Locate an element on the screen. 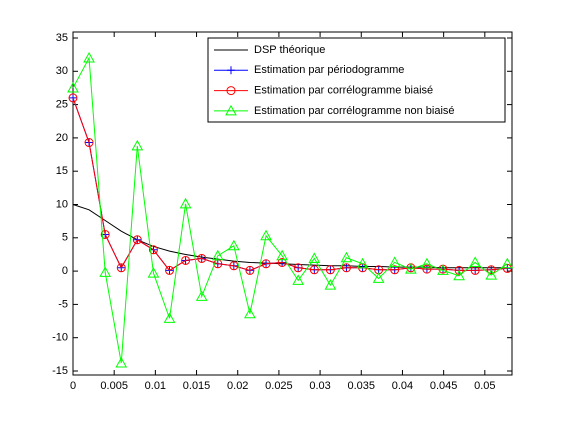 Image resolution: width=561 pixels, height=425 pixels. x-tick-label: 0 is located at coordinates (73, 386).